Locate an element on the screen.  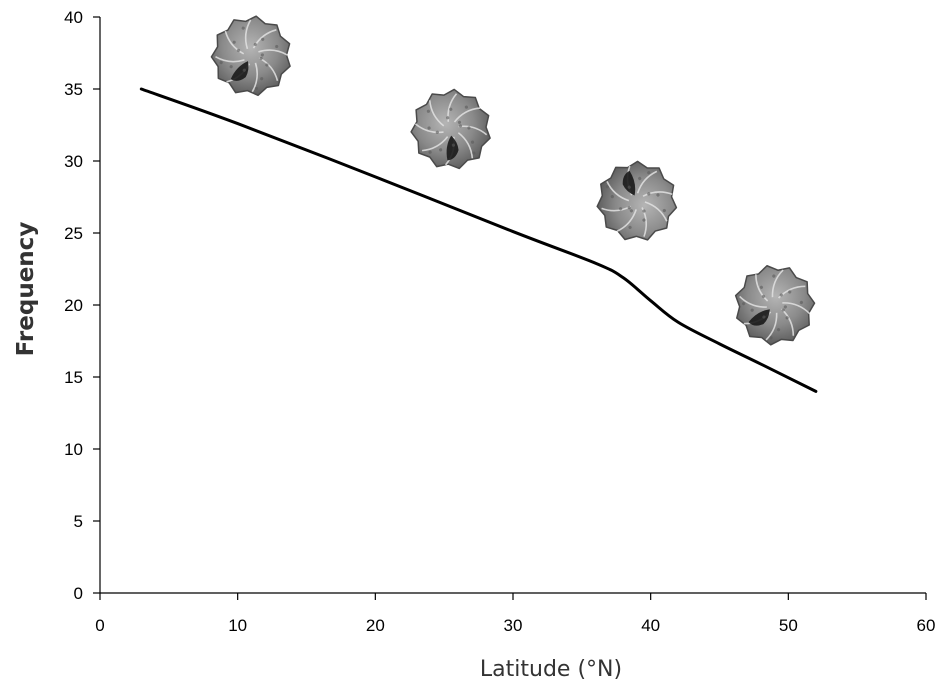
y-tick-label: 15 is located at coordinates (73, 377).